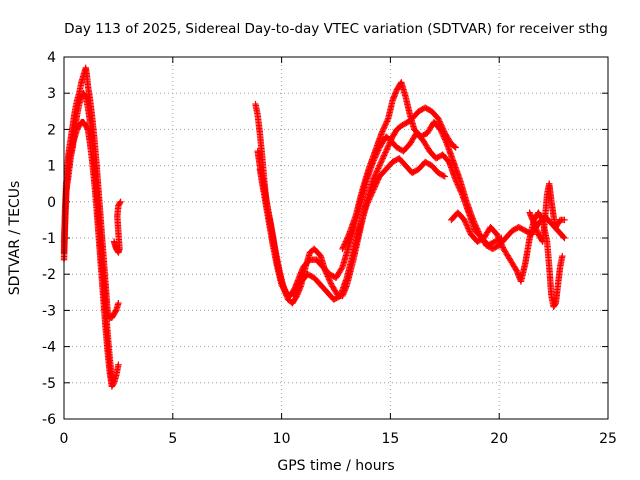  Describe the element at coordinates (282, 439) in the screenshot. I see `x-tick-label: 10` at that location.